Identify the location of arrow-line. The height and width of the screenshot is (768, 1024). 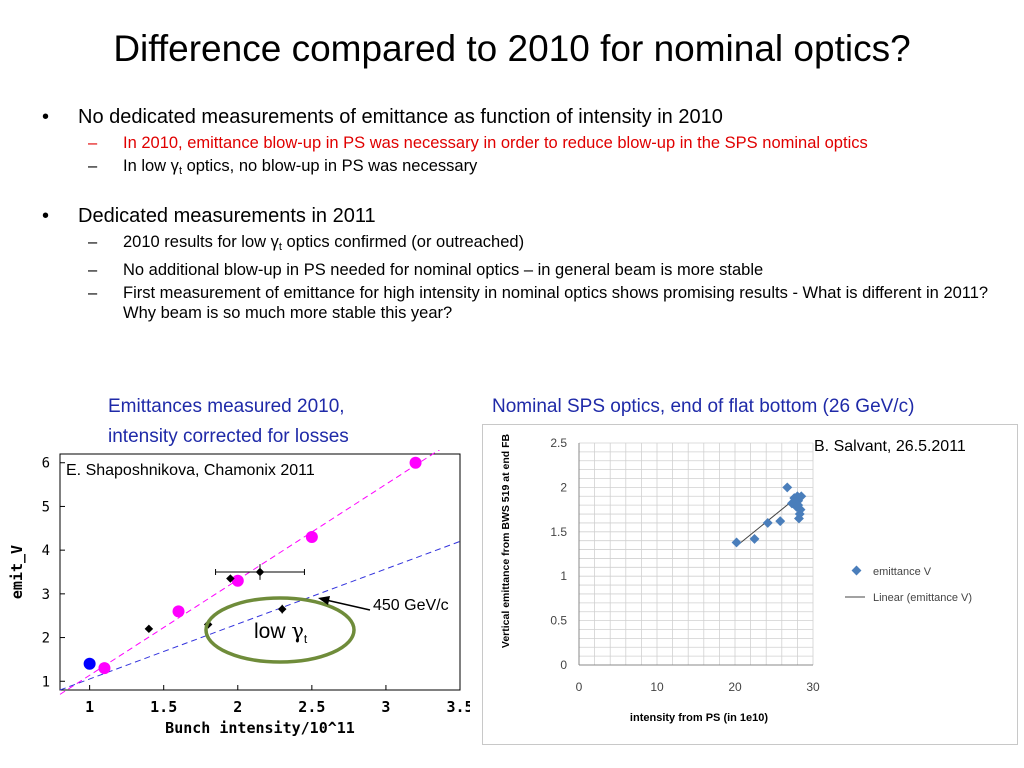
(348, 605).